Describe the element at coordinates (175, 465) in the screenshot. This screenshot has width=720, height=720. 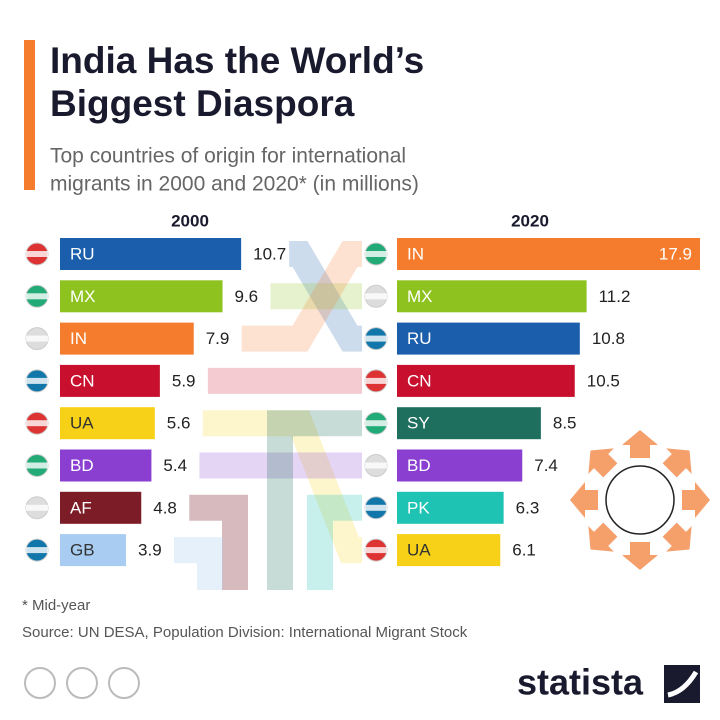
I see `value-label: 5.4` at that location.